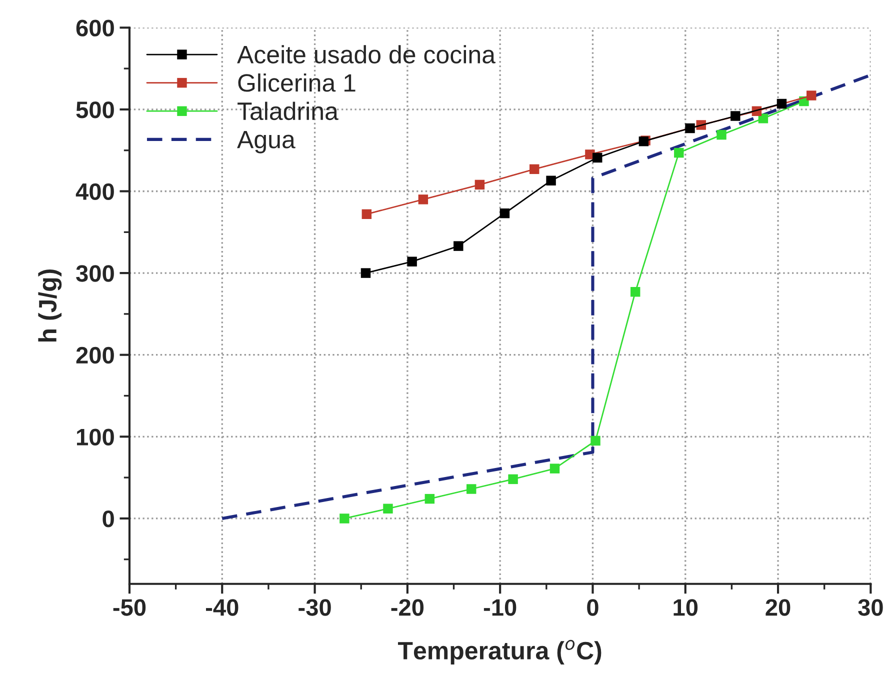 The height and width of the screenshot is (691, 893). What do you see at coordinates (95, 191) in the screenshot?
I see `y-tick-label: 400` at bounding box center [95, 191].